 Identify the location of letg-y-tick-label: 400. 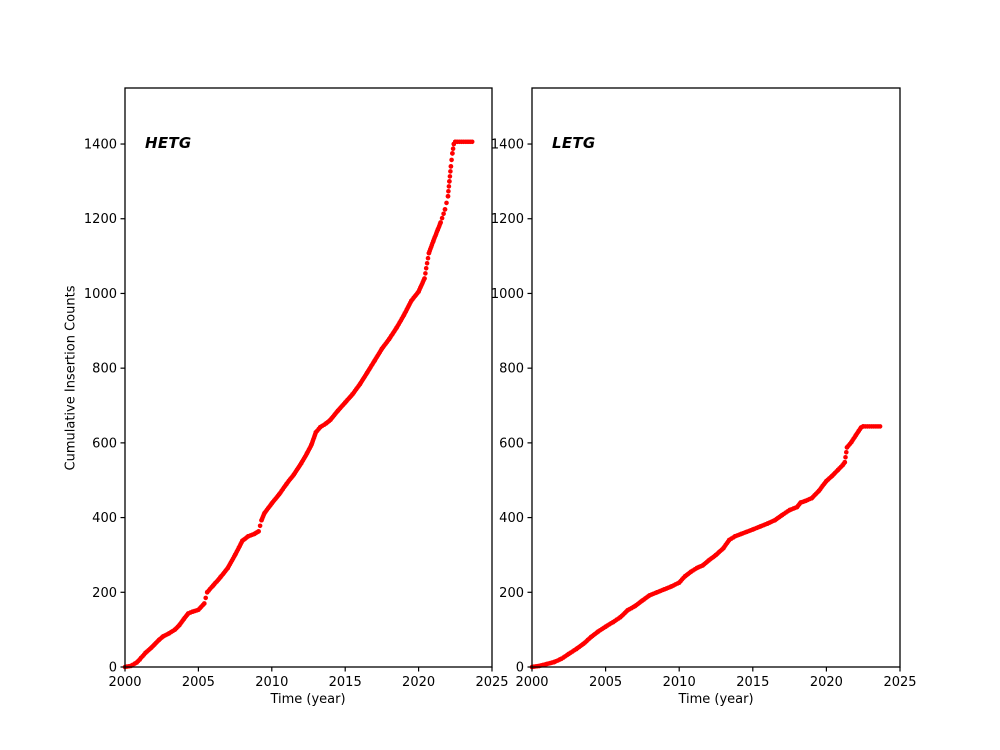
(511, 518).